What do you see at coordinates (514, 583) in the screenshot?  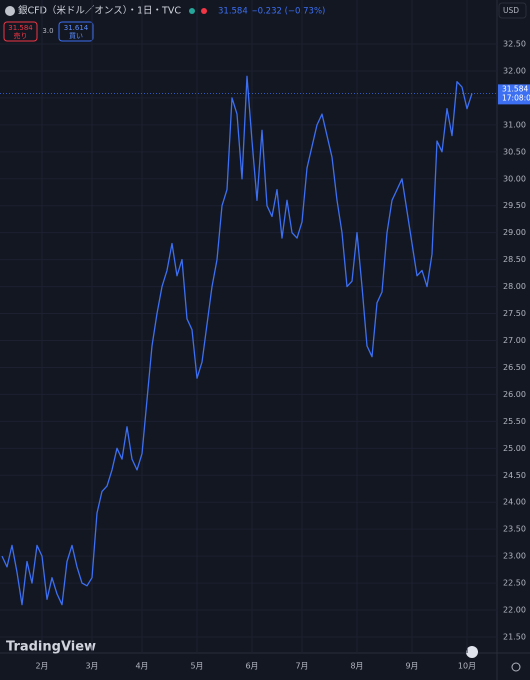 I see `y-tick-label: 22.50` at bounding box center [514, 583].